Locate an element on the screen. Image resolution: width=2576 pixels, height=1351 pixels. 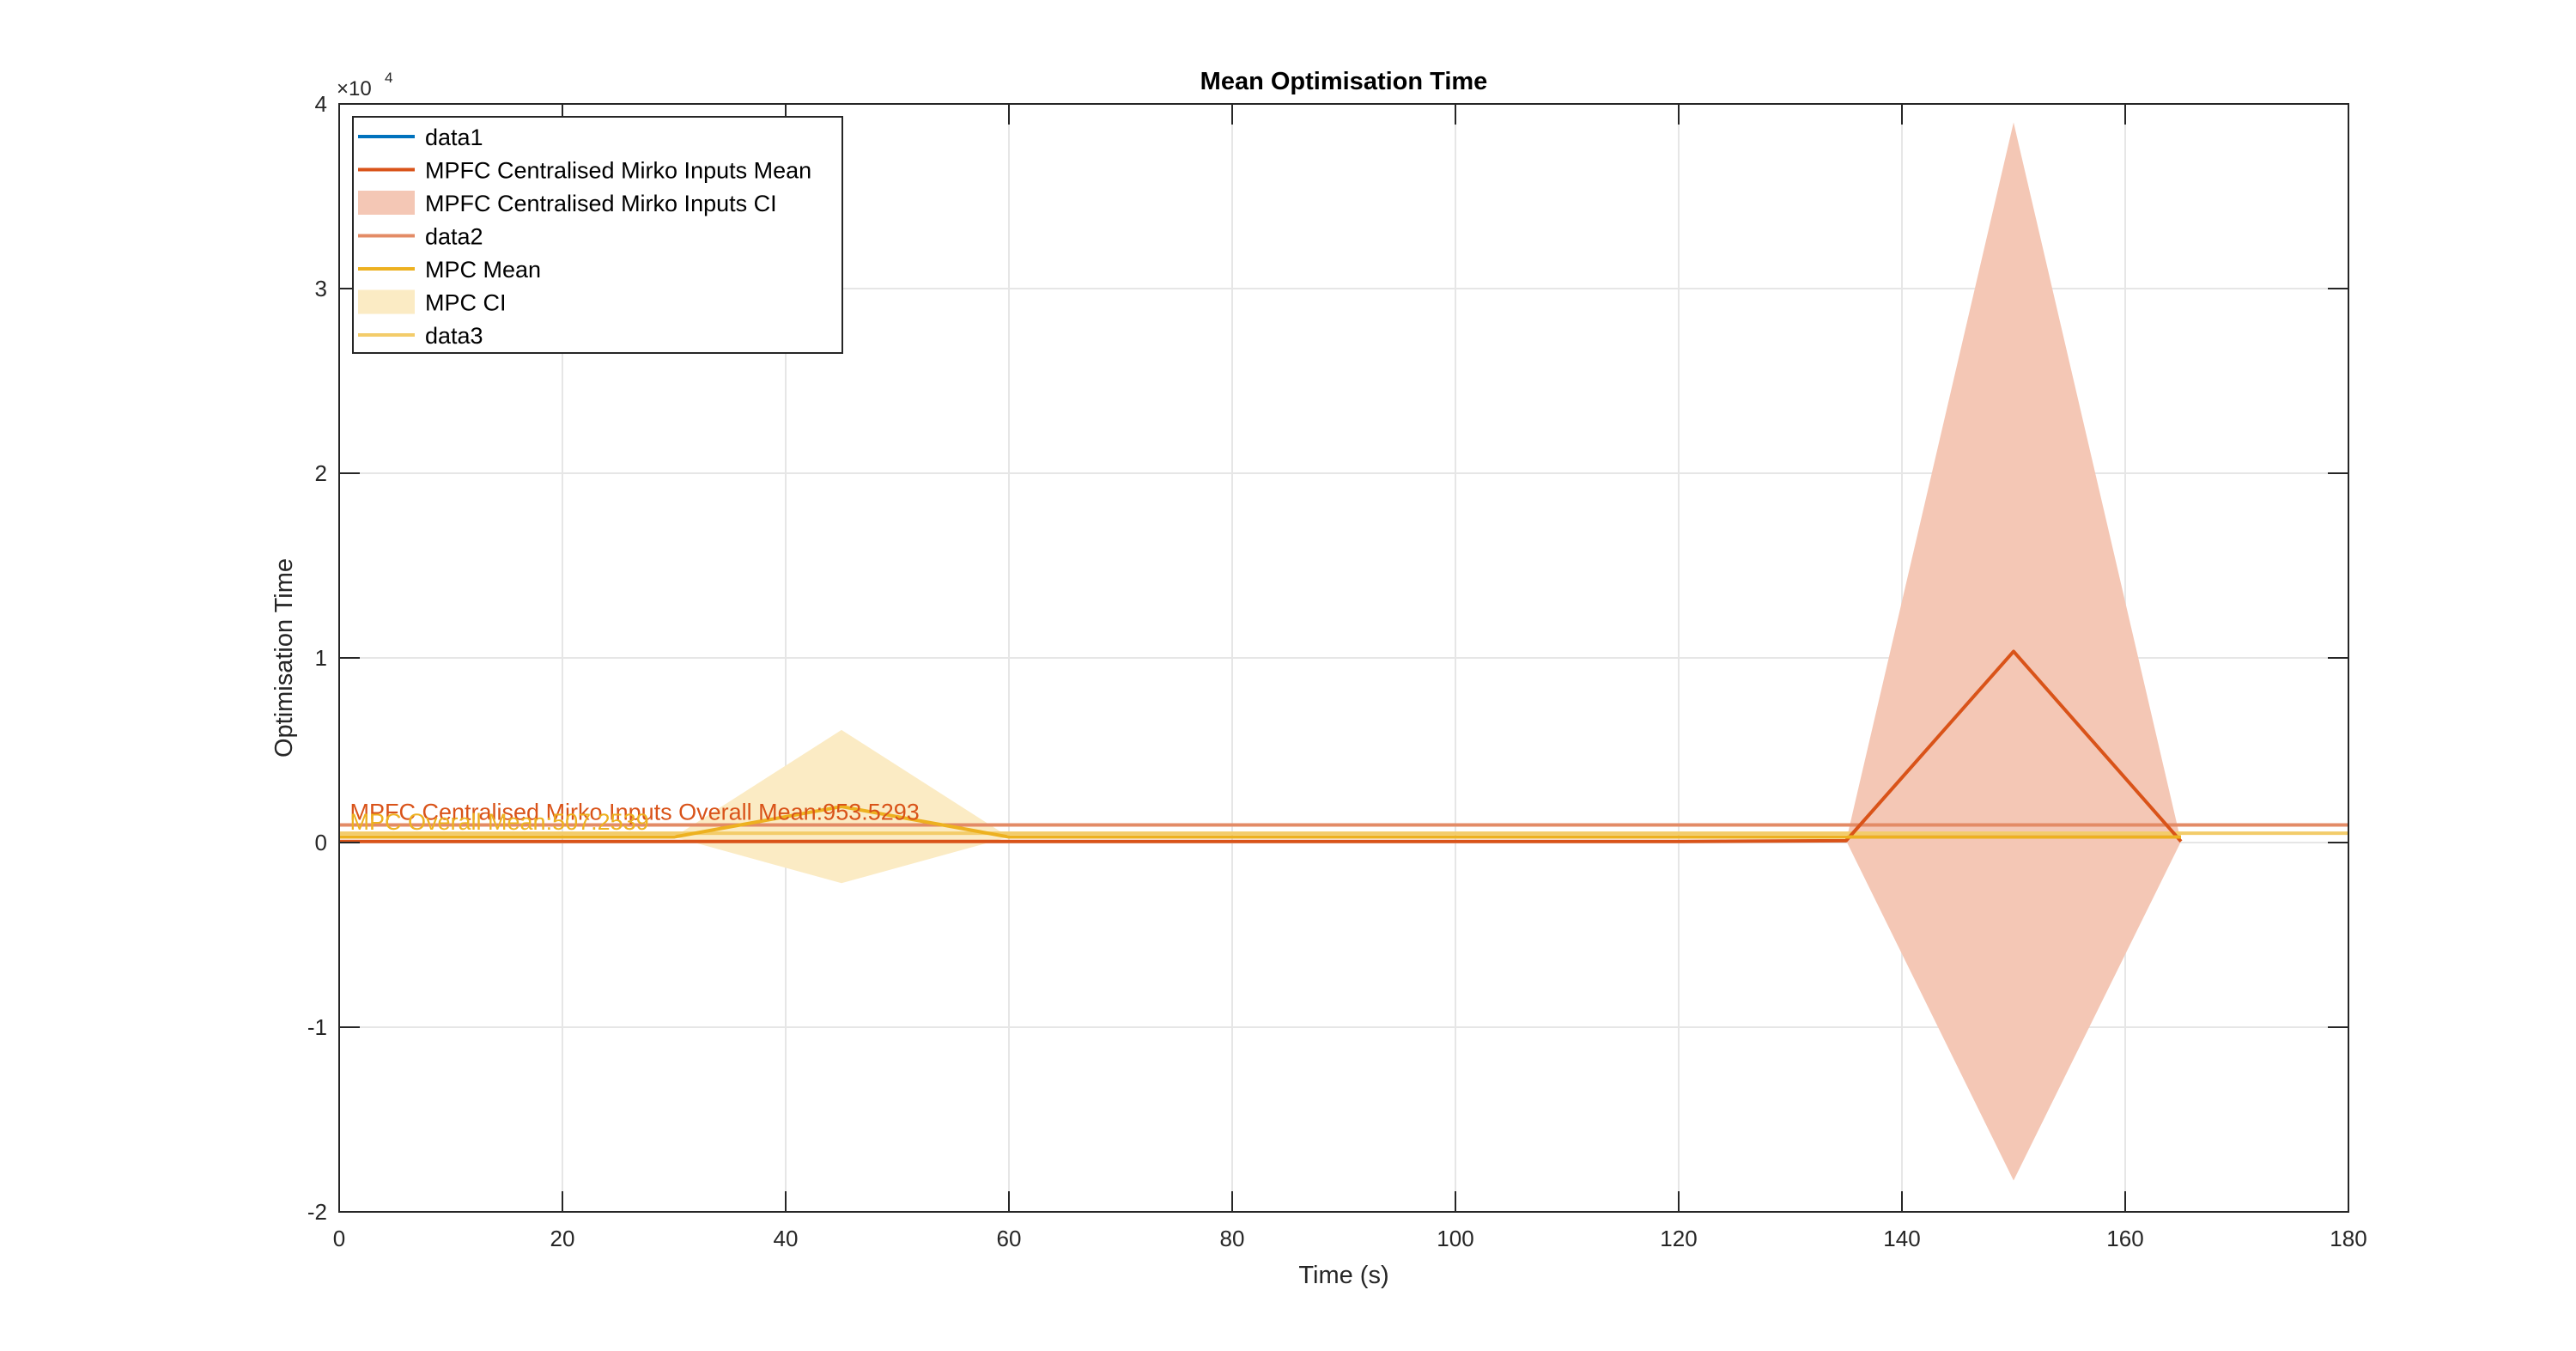
x-tick-label: 60 is located at coordinates (1009, 1238).